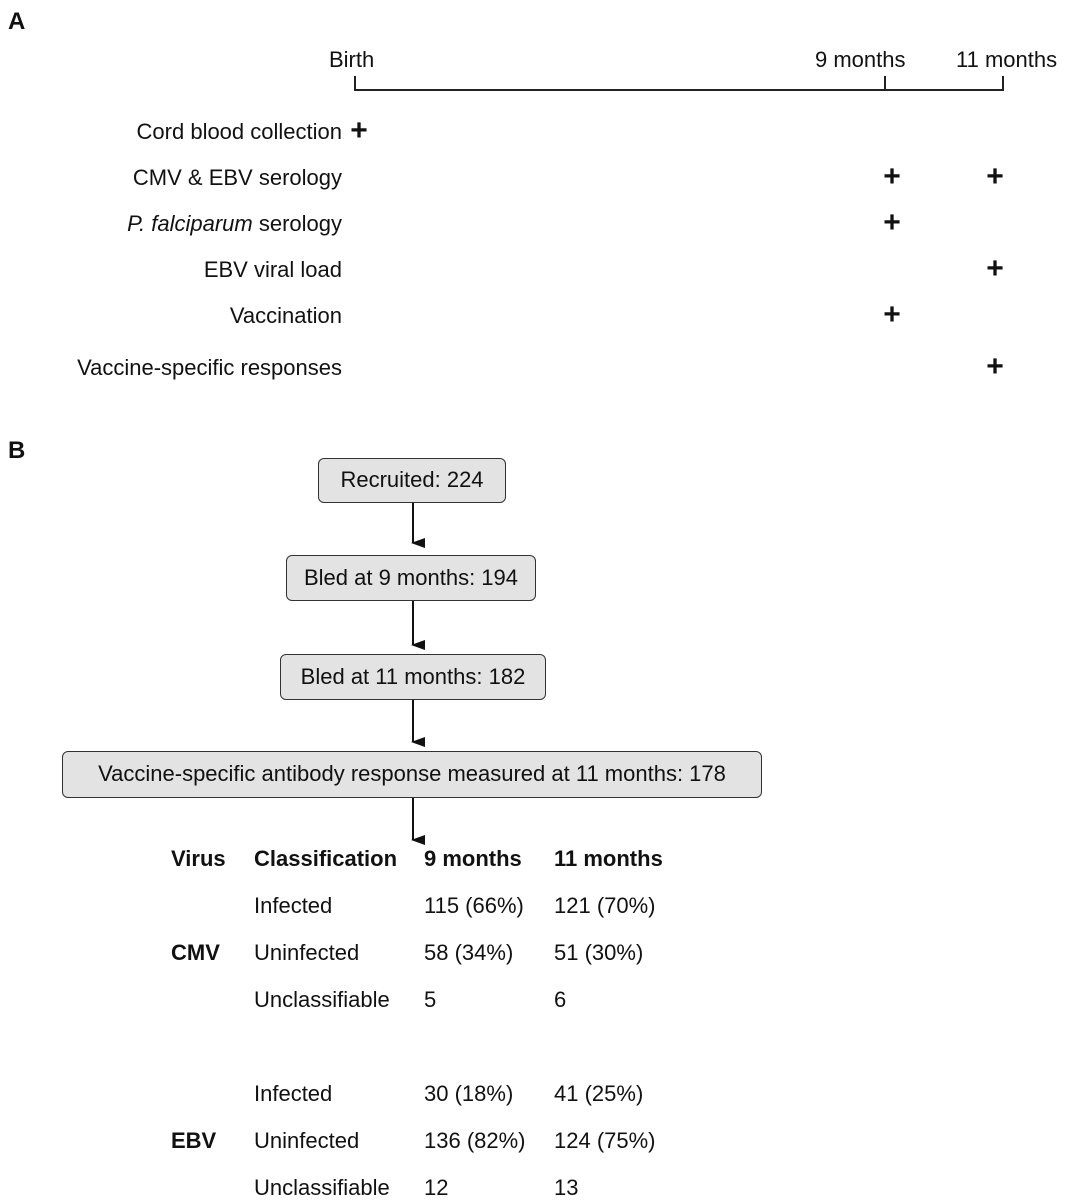 This screenshot has height=1201, width=1076. What do you see at coordinates (860, 59) in the screenshot?
I see `timeline-label-9-months: 9 months` at bounding box center [860, 59].